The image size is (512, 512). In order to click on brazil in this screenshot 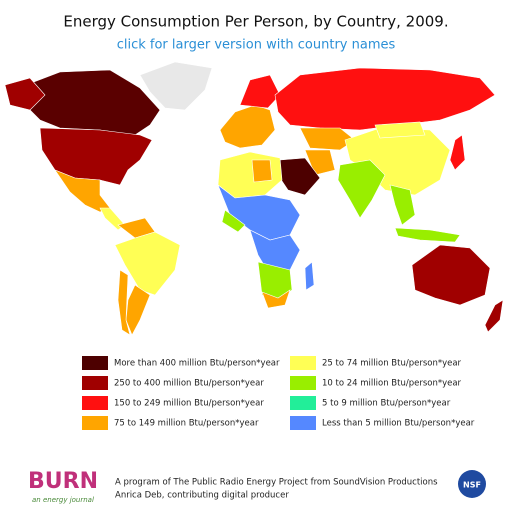, I will do `click(147, 263)`.